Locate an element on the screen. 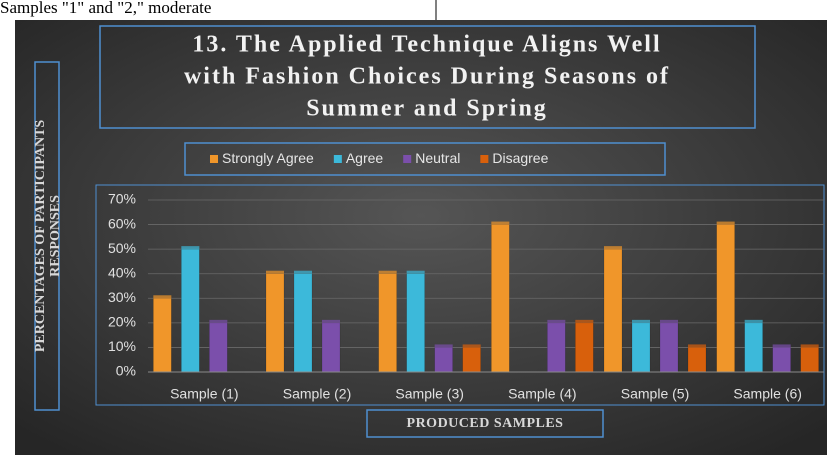  y-tick-label: 0% is located at coordinates (126, 371).